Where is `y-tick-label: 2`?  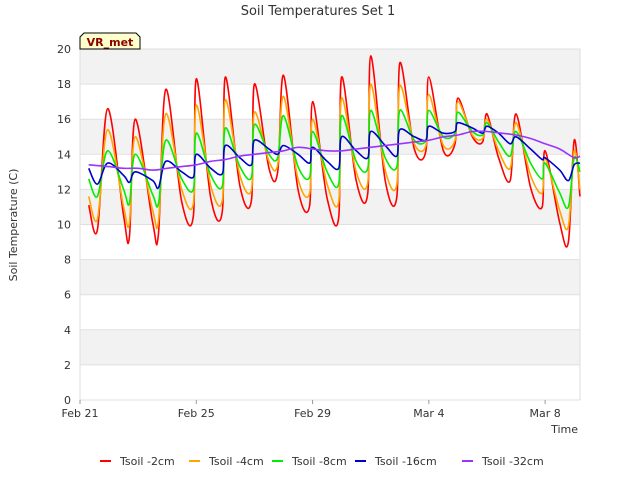
y-tick-label: 2 is located at coordinates (67, 365).